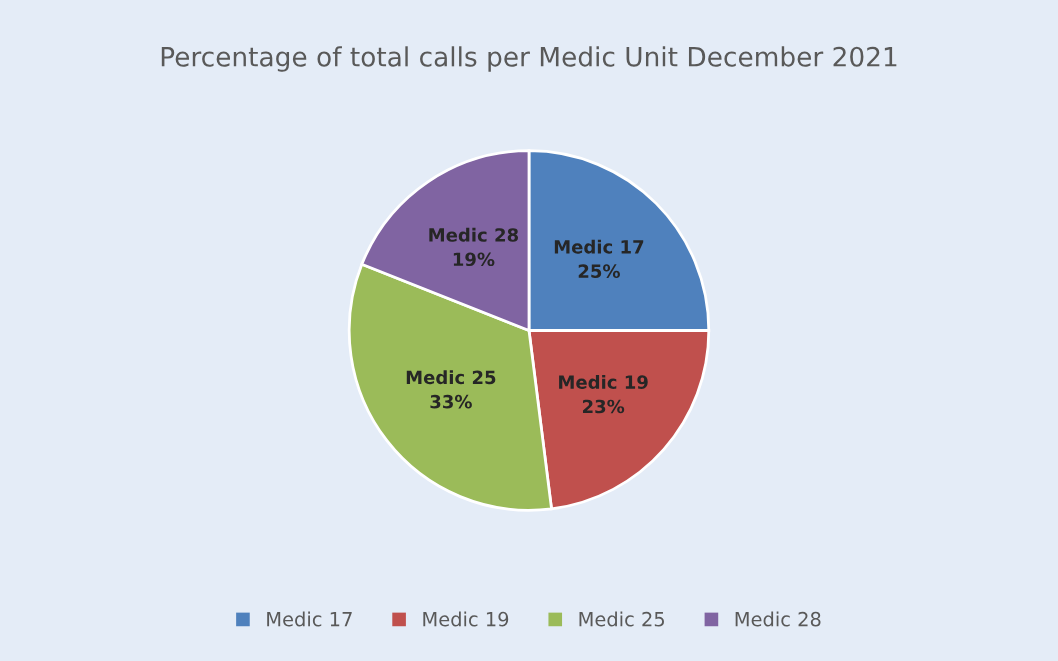  I want to click on slice-label: Medic 25, so click(451, 377).